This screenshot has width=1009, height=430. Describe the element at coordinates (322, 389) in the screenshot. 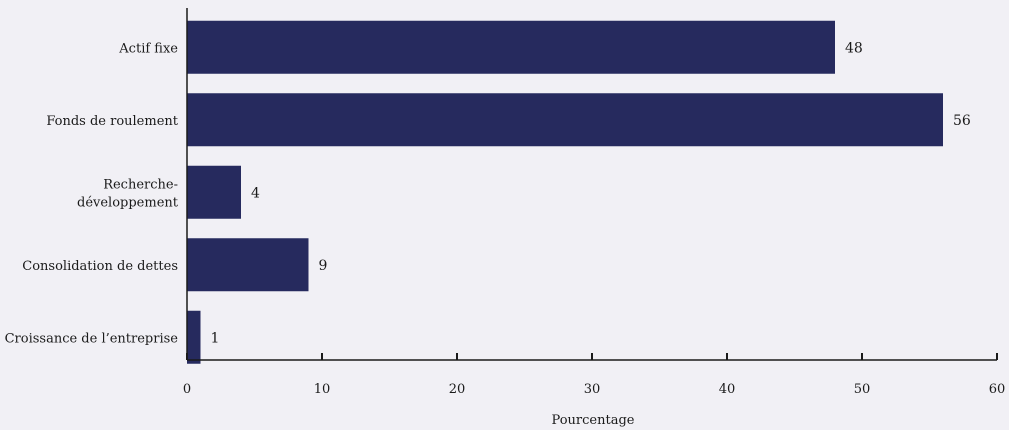

I see `x-tick-label-1: 10` at that location.